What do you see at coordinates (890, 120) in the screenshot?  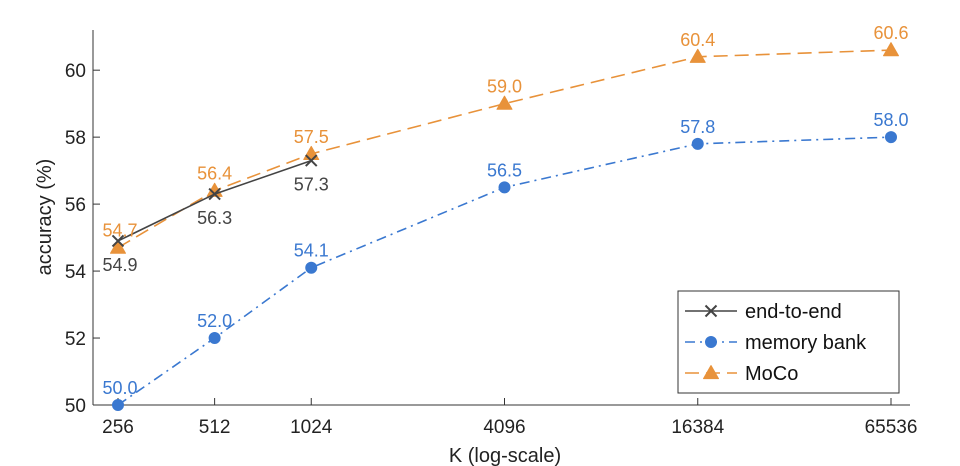 I see `data-label: 58.0` at bounding box center [890, 120].